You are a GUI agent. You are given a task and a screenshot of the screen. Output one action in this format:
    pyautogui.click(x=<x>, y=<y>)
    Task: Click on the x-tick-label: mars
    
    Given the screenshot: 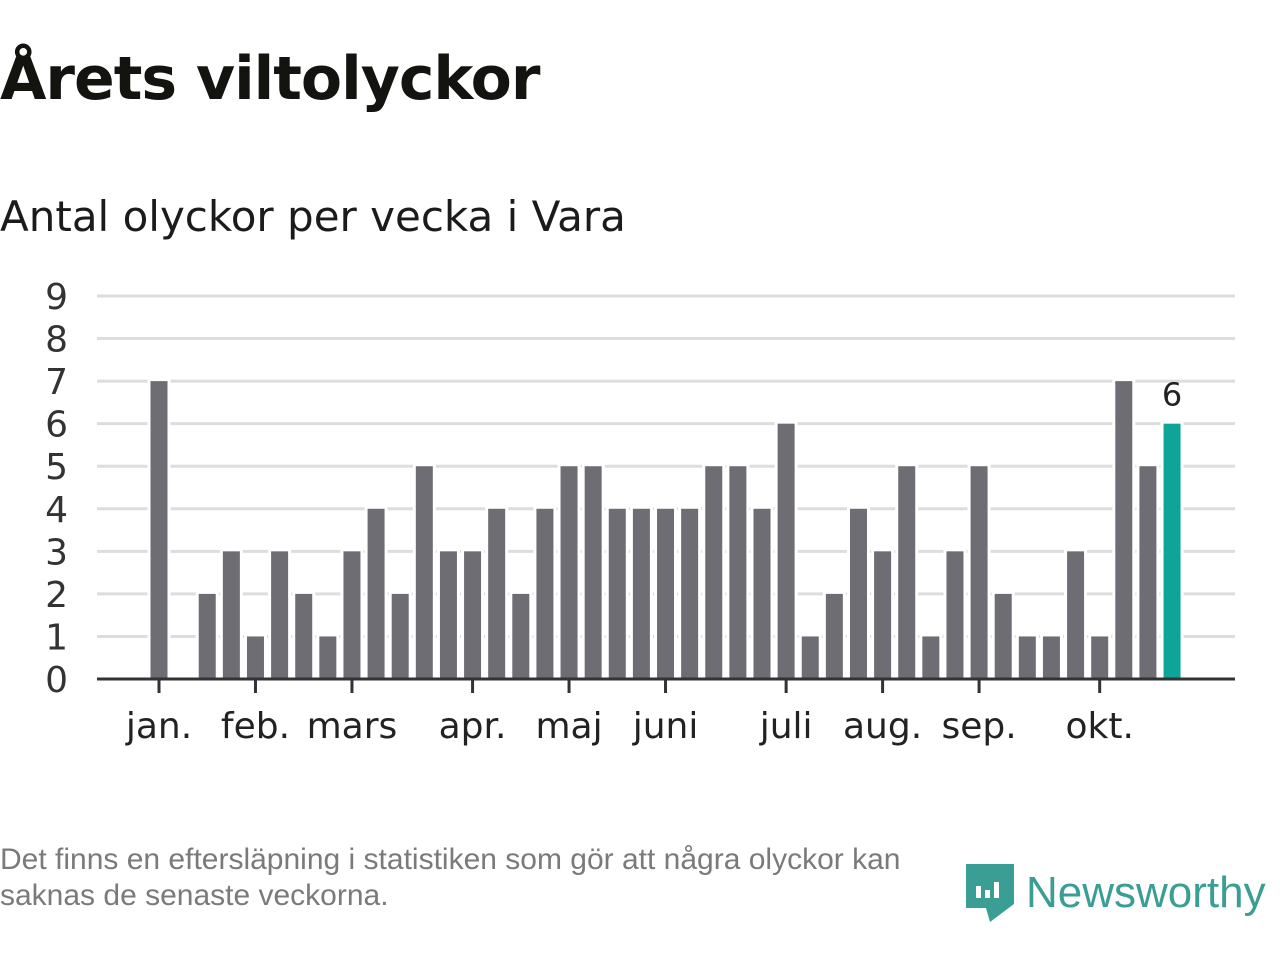 What is the action you would take?
    pyautogui.click(x=352, y=726)
    